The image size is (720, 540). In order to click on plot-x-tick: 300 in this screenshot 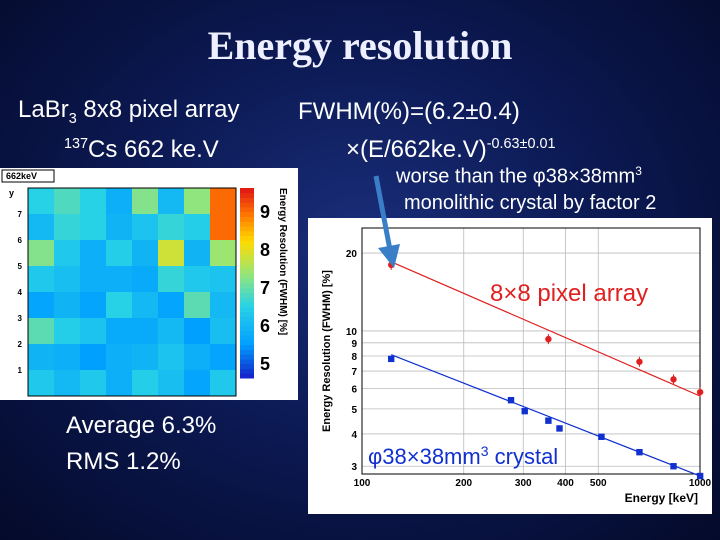, I will do `click(523, 483)`.